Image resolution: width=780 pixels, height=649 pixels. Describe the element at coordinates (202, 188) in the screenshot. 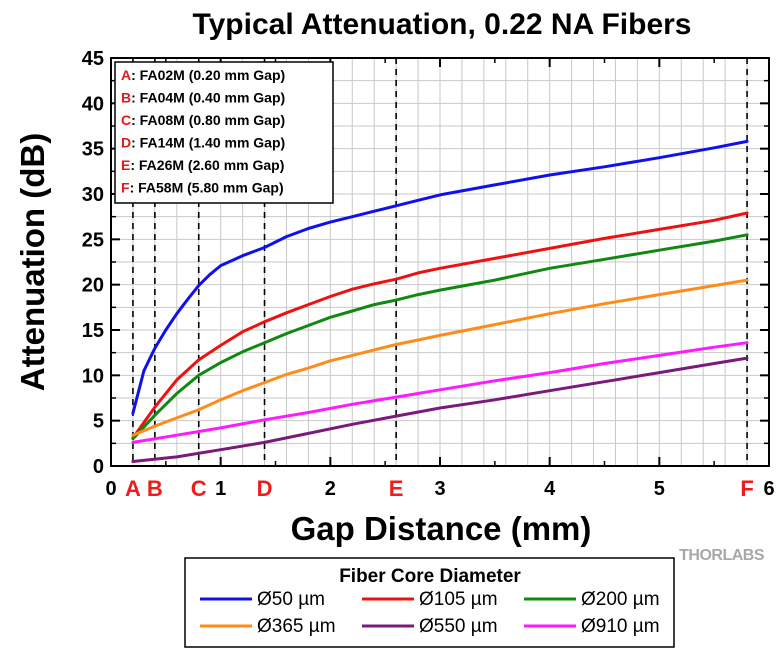

I see `annotation-line: F: FA58M (5.80 mm Gap)` at that location.